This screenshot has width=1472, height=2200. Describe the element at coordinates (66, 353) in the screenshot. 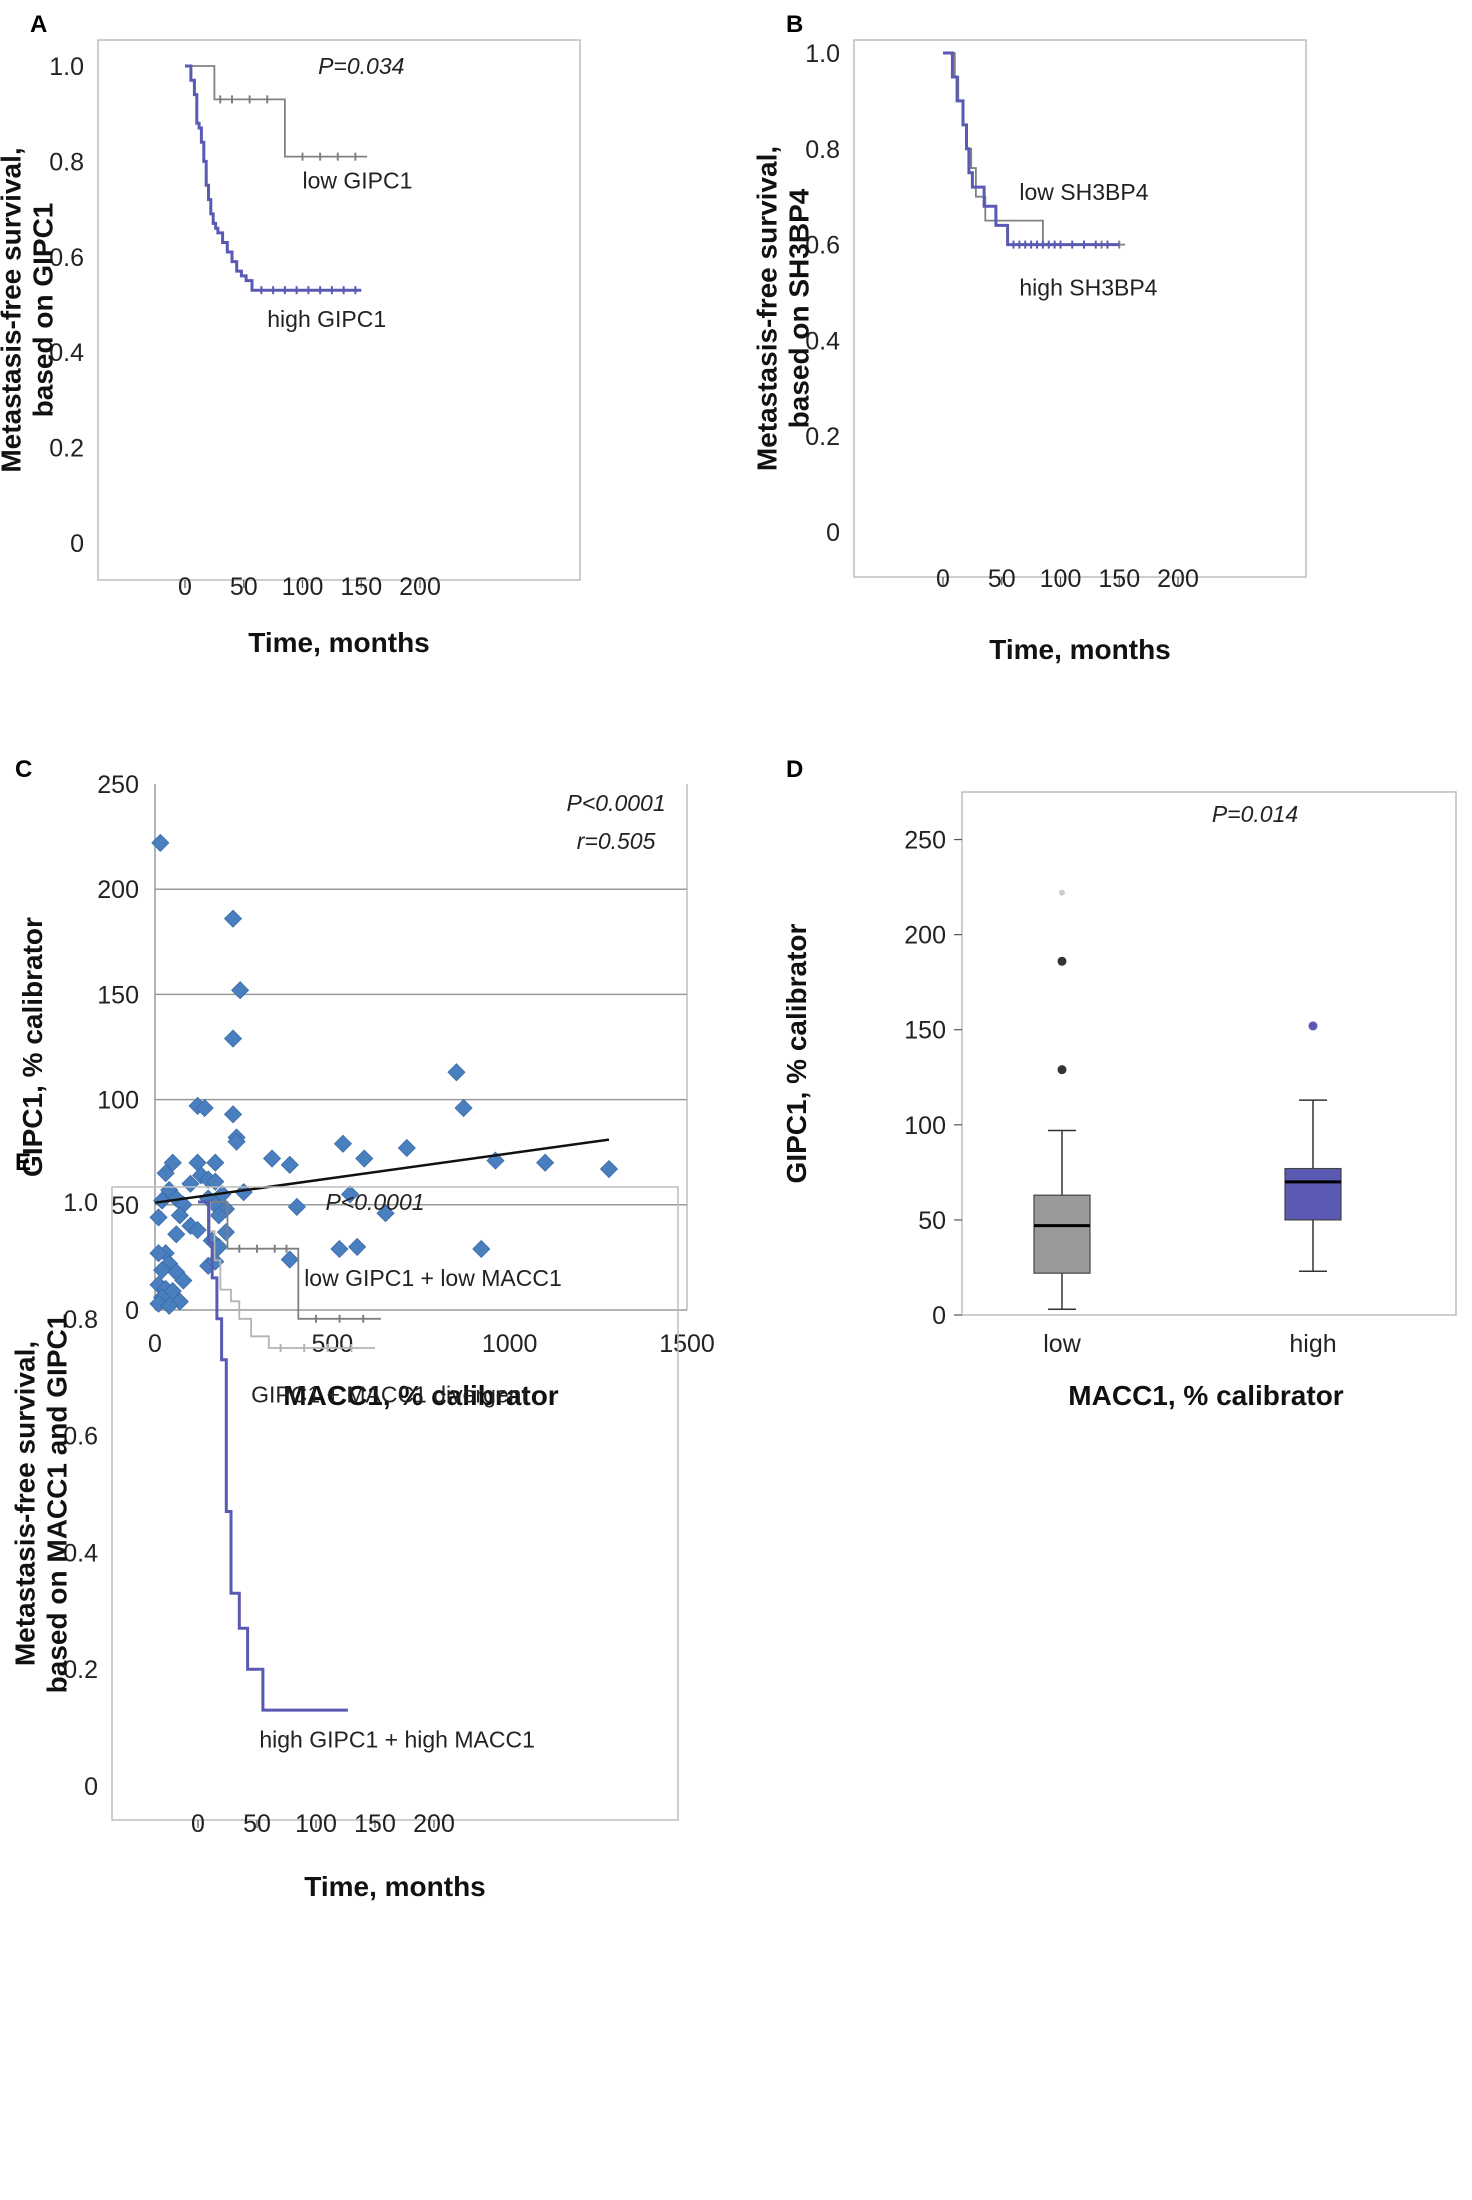

I see `a-ytick-label: 0.4` at that location.